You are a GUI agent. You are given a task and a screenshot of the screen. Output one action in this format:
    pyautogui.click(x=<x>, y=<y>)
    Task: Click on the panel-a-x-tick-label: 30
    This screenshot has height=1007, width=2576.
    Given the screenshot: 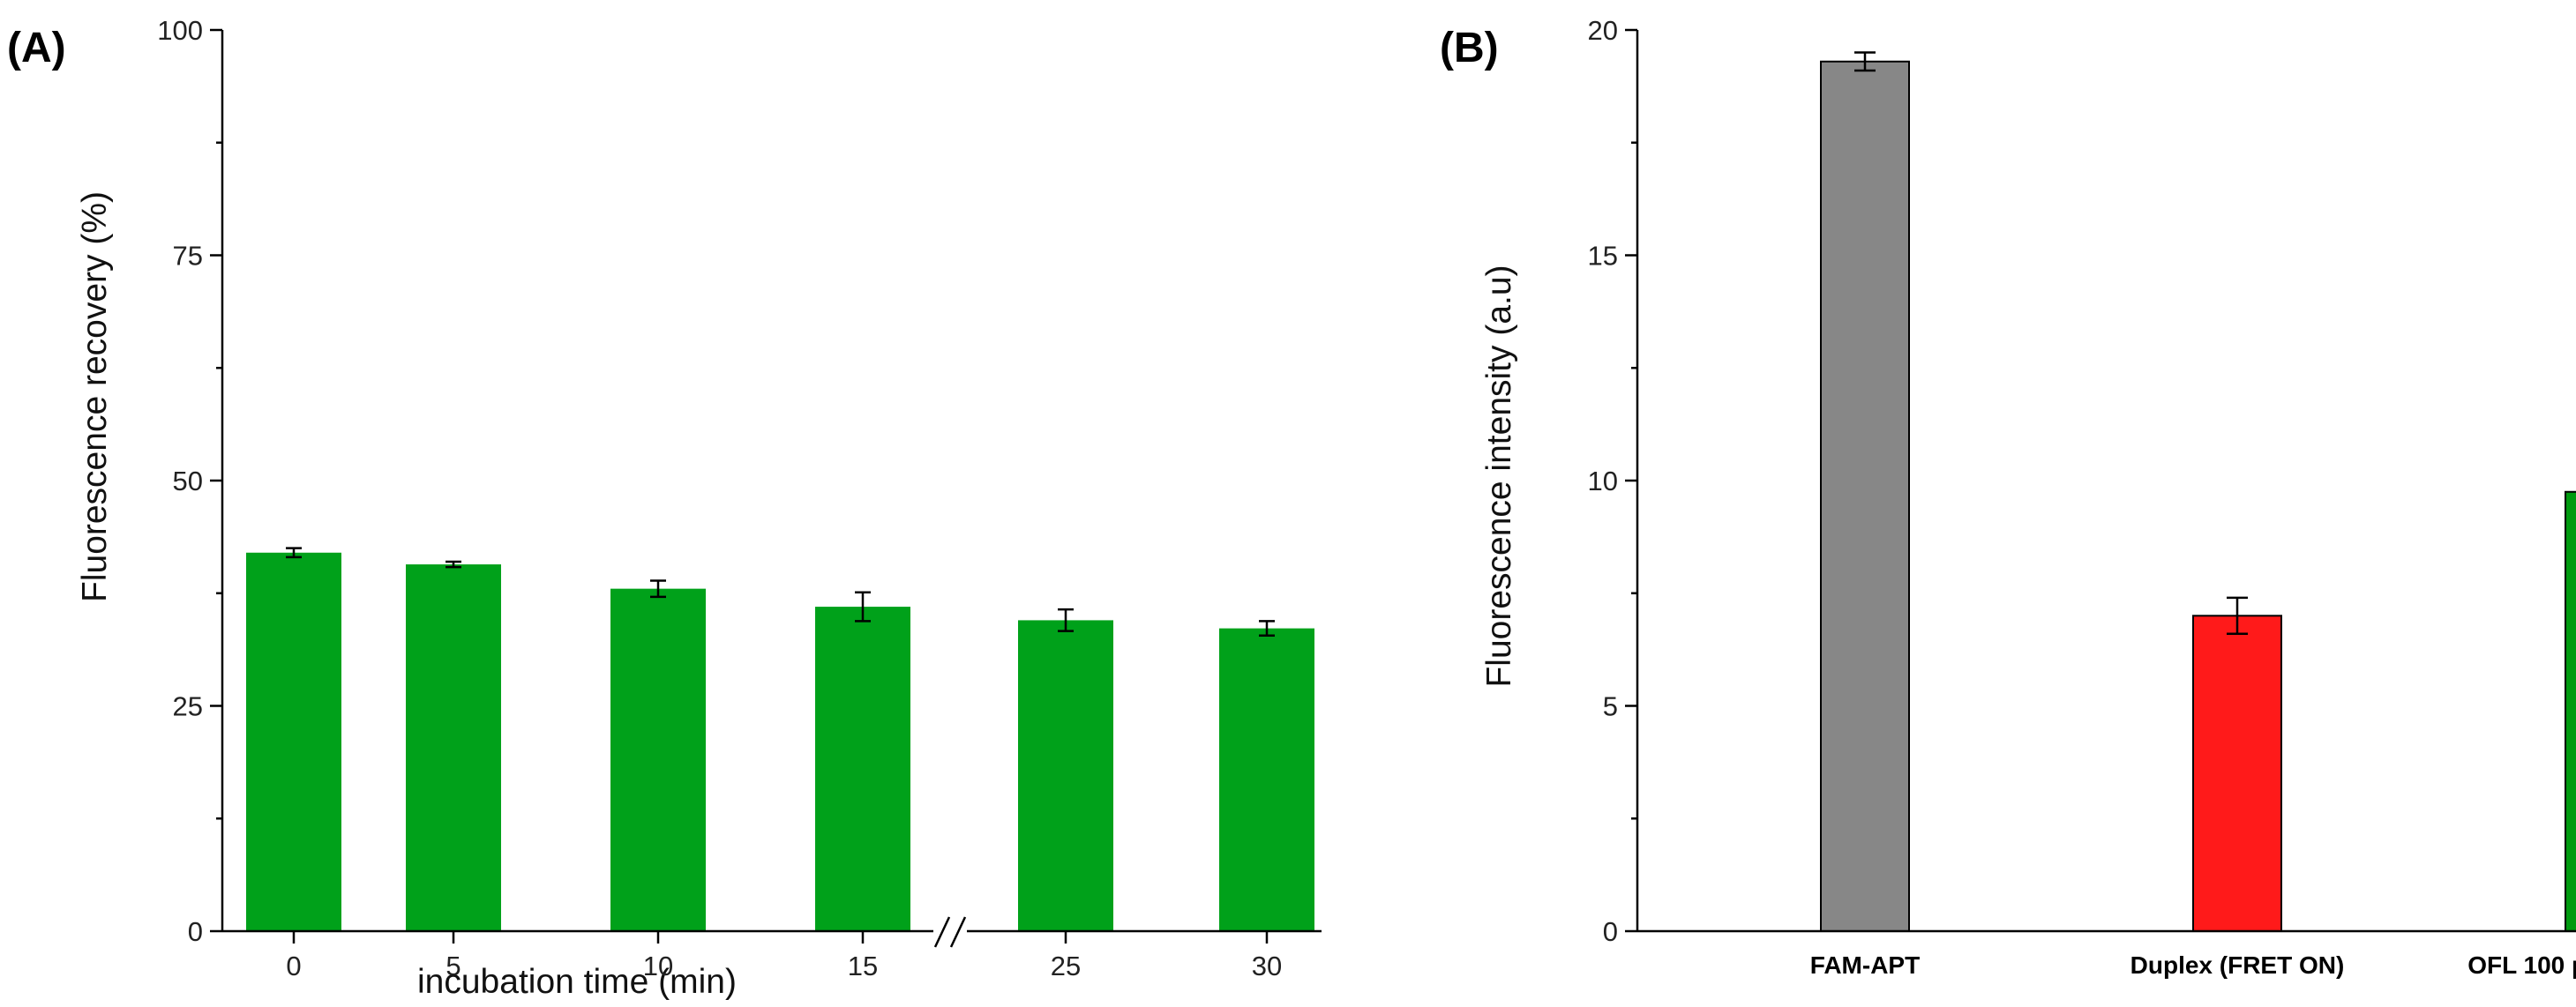 What is the action you would take?
    pyautogui.click(x=1267, y=966)
    